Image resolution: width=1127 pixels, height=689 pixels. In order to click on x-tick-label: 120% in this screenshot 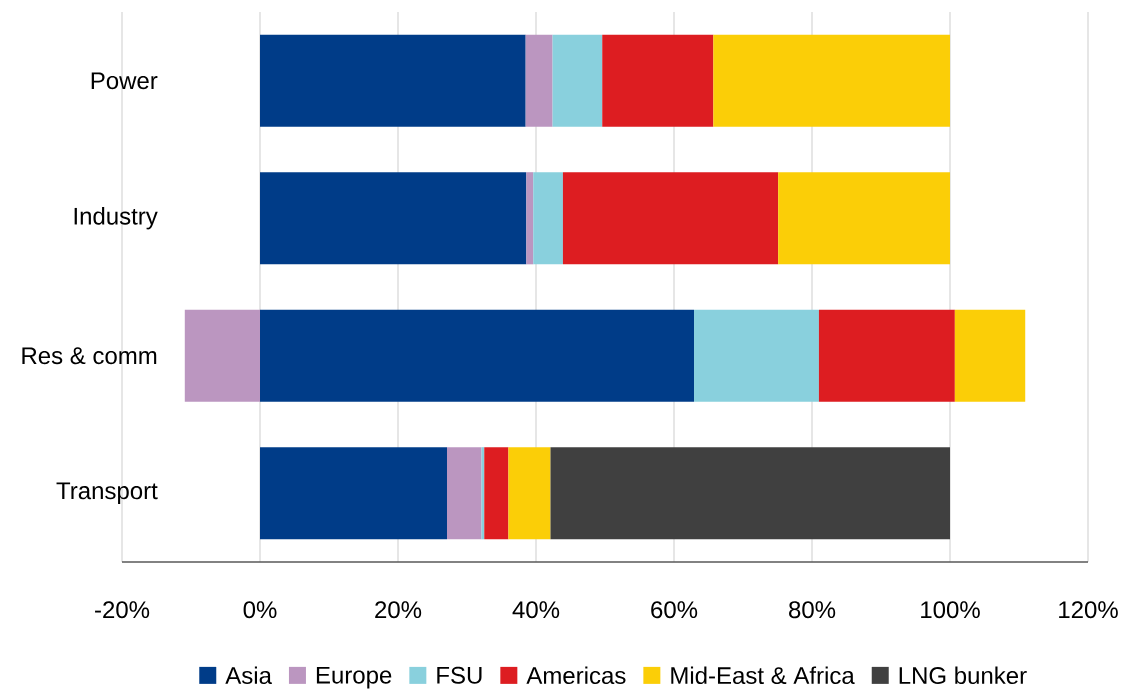, I will do `click(1088, 610)`.